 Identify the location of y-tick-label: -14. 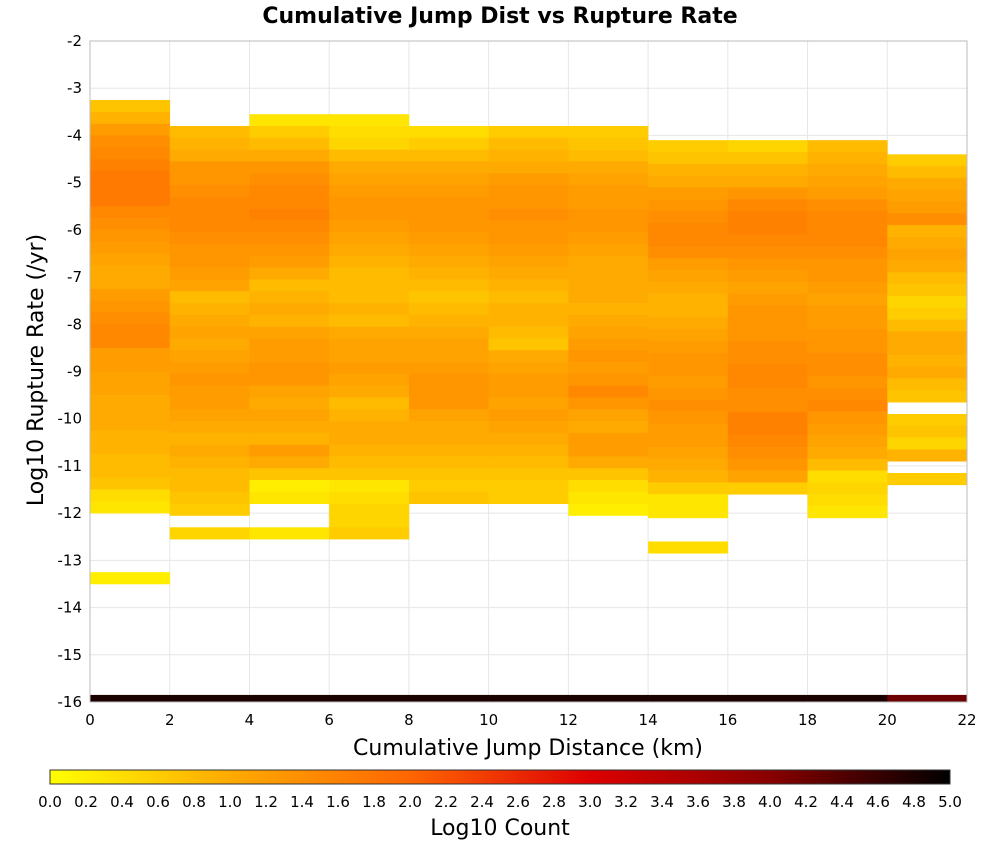
(70, 608).